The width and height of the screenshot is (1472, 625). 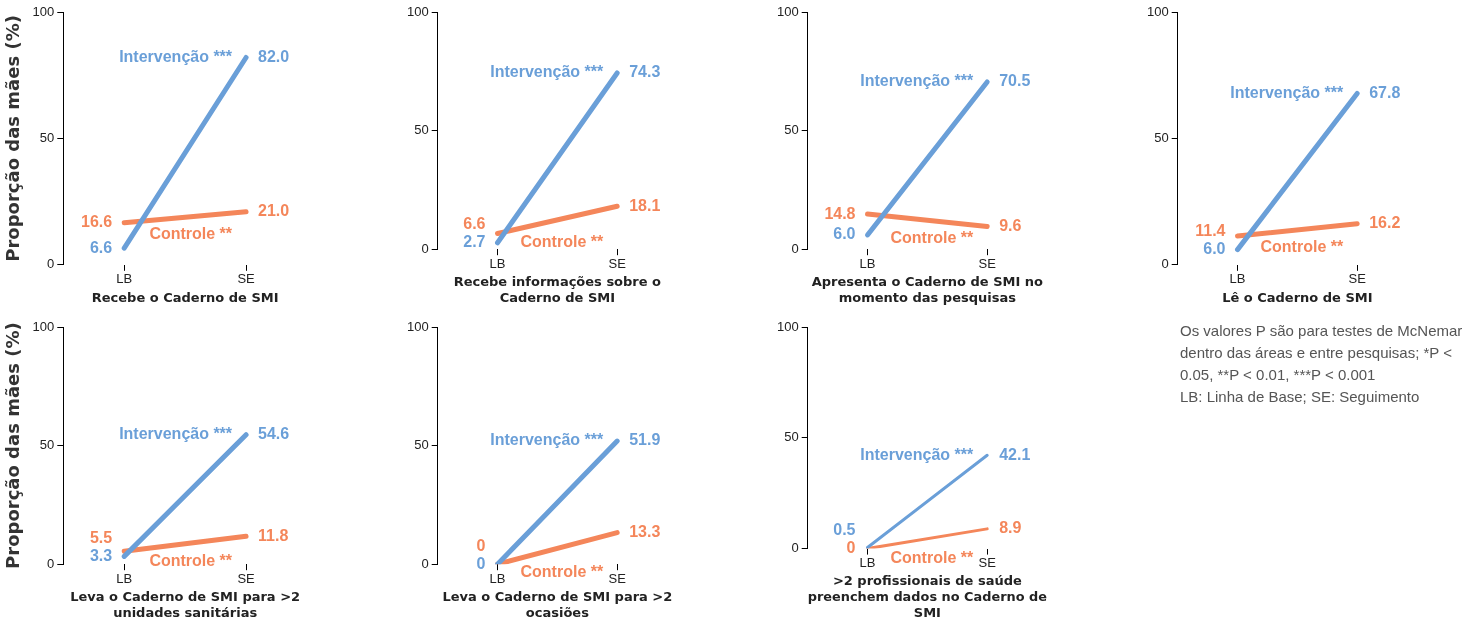 What do you see at coordinates (1385, 92) in the screenshot?
I see `data-label: 67.8` at bounding box center [1385, 92].